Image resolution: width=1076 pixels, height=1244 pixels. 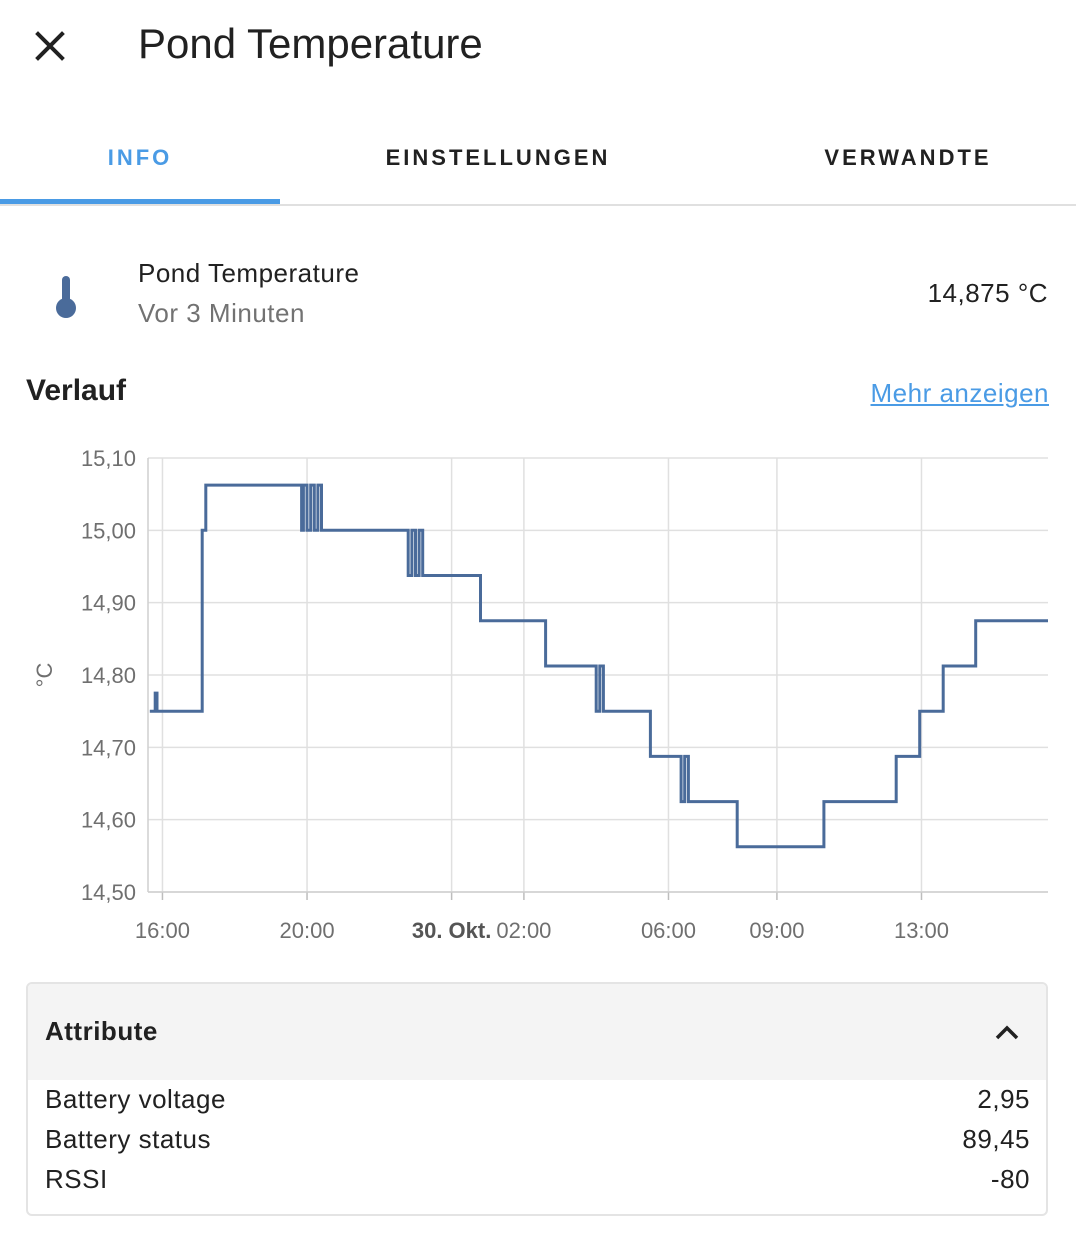 What do you see at coordinates (776, 930) in the screenshot?
I see `x-tick-label: 09:00` at bounding box center [776, 930].